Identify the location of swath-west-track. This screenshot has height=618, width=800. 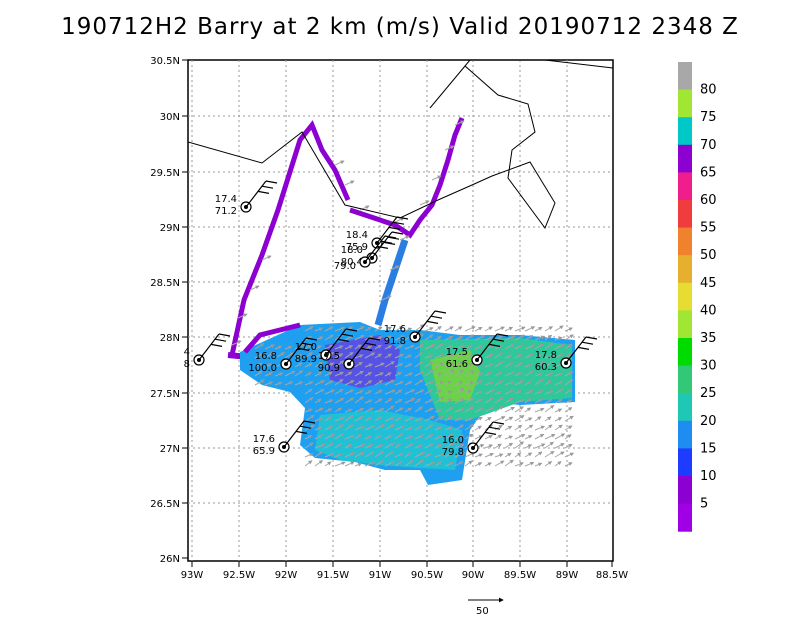
(290, 238).